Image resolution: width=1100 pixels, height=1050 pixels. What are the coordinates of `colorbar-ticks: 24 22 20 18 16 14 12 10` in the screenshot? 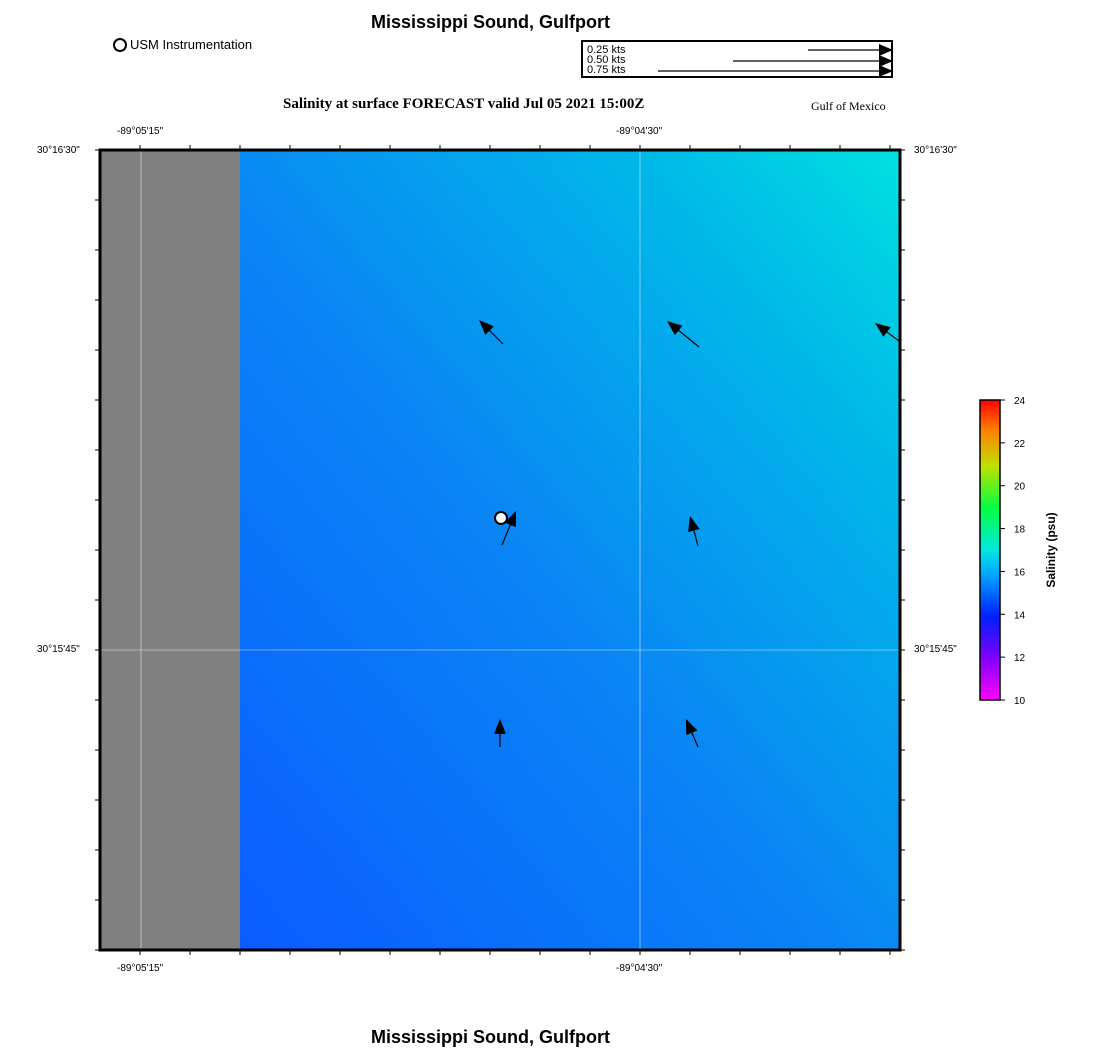 It's located at (1013, 551).